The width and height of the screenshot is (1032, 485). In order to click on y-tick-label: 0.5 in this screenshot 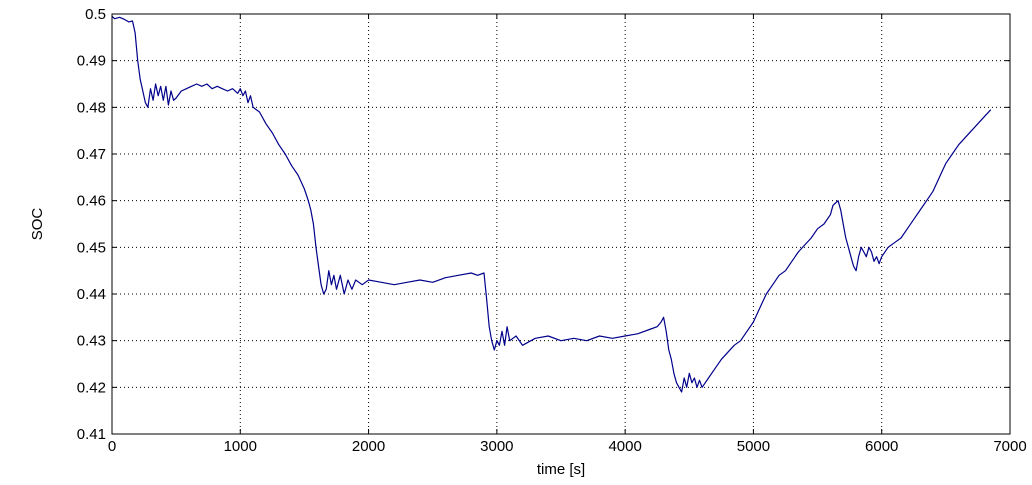, I will do `click(95, 14)`.